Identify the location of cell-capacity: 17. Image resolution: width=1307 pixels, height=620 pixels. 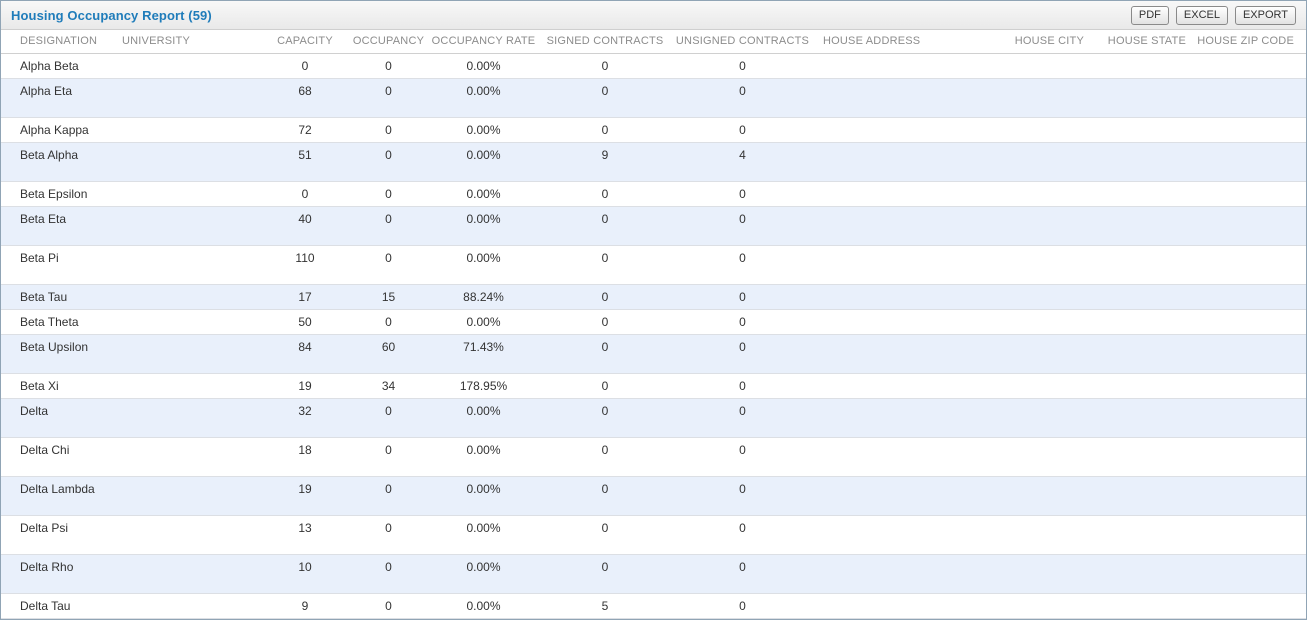
(305, 297).